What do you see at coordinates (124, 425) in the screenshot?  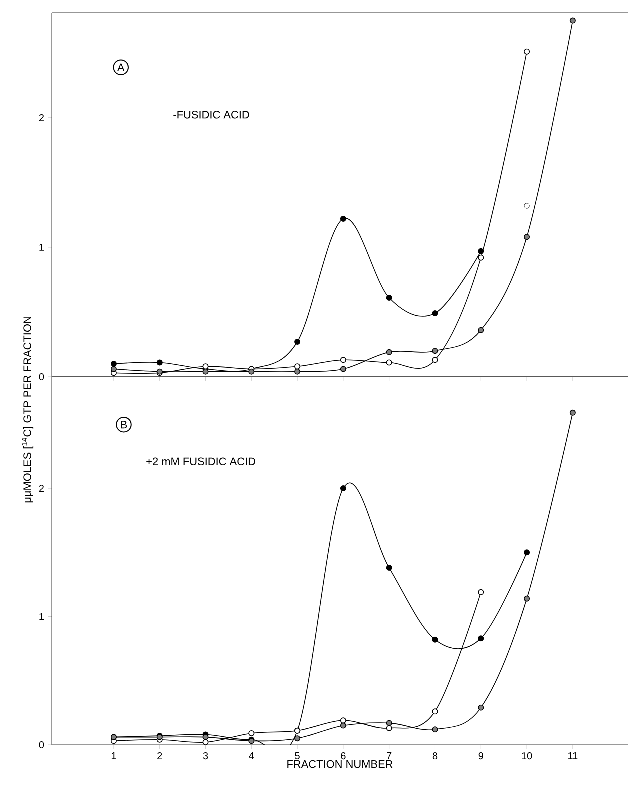 I see `annotation: B` at bounding box center [124, 425].